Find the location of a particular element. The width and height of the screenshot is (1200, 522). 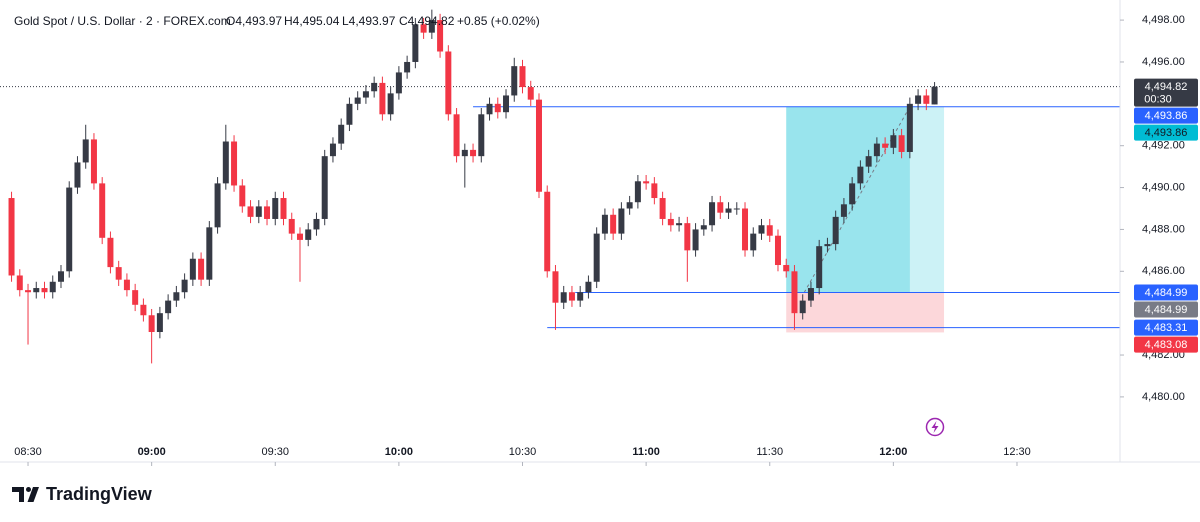

brand-name: TradingView is located at coordinates (99, 494).